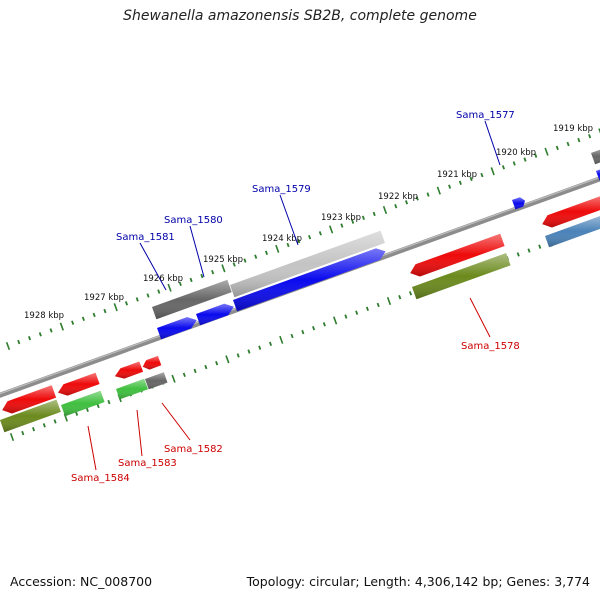 This screenshot has width=600, height=600. Describe the element at coordinates (100, 478) in the screenshot. I see `gene-label-bottom: Sama_1584` at that location.